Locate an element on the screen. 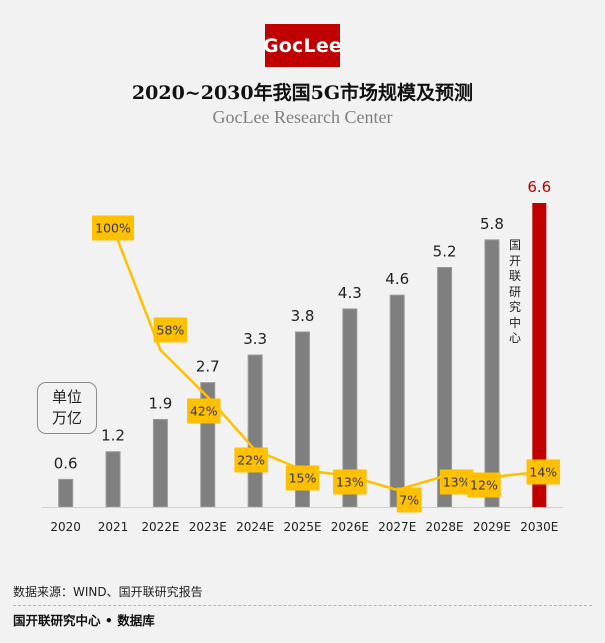 This screenshot has width=605, height=643. growth-label-text: 7% is located at coordinates (409, 500).